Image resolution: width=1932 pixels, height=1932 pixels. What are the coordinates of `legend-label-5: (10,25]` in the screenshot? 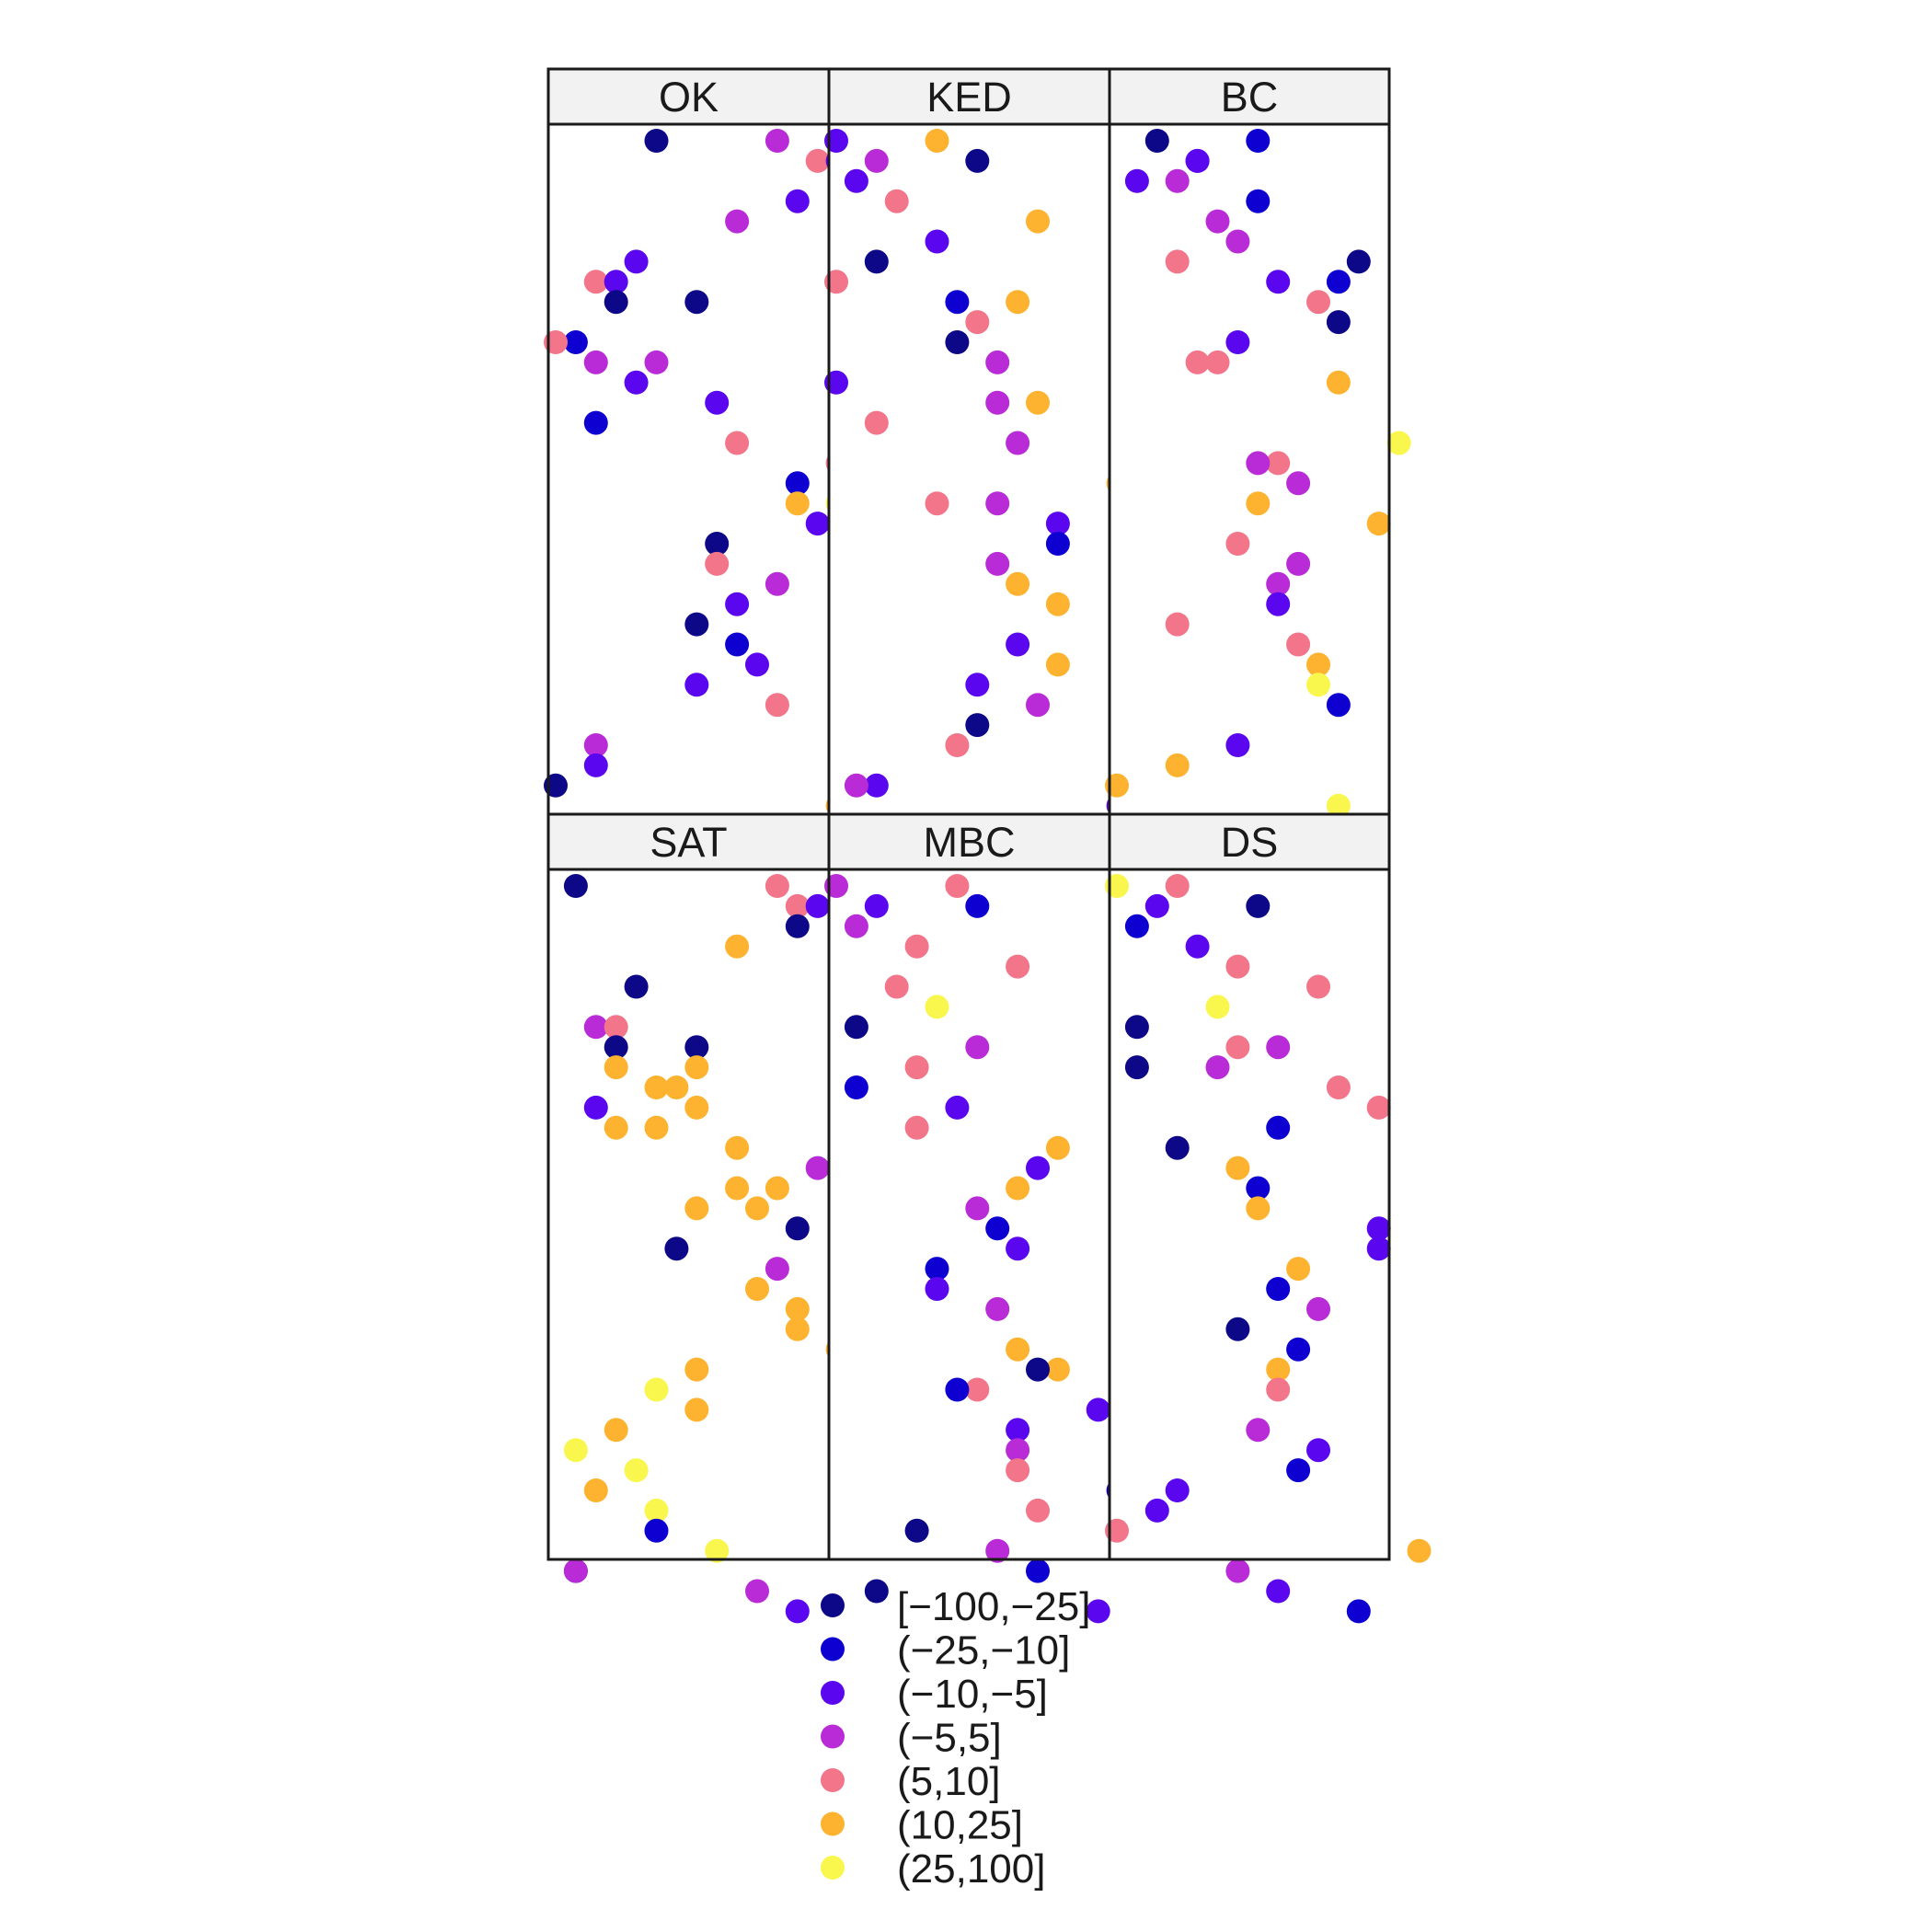 It's located at (960, 1825).